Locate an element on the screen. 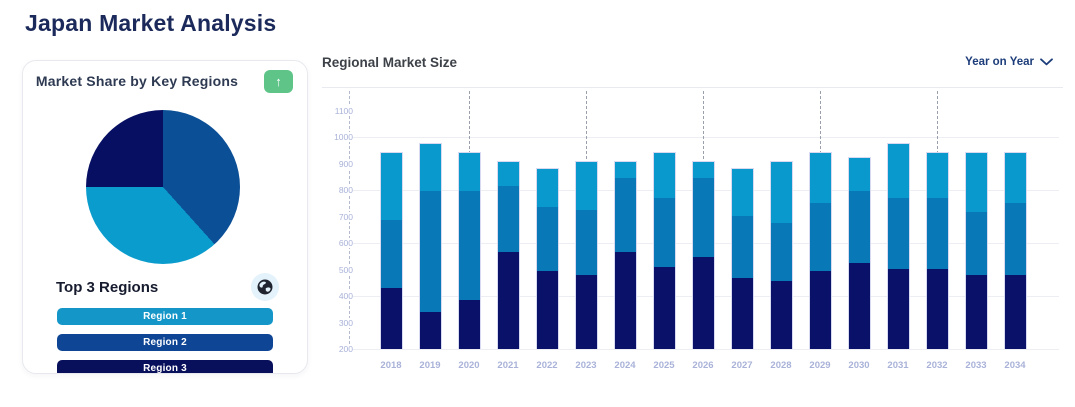 Image resolution: width=1075 pixels, height=407 pixels. x-axis-label-2030: 2030 is located at coordinates (859, 365).